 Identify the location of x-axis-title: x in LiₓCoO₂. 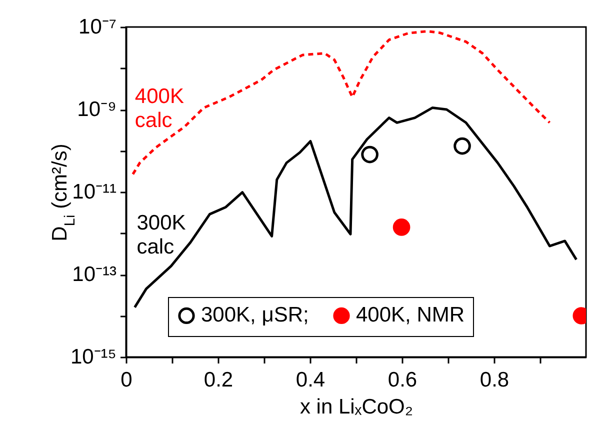
(357, 407).